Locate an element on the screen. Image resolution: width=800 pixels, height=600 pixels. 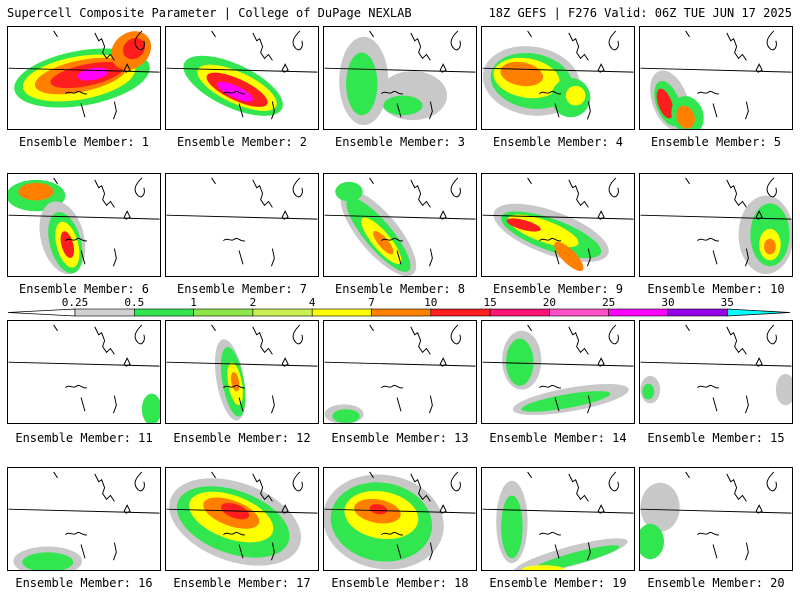
colorbar-tick-label: 0.25 is located at coordinates (75, 302).